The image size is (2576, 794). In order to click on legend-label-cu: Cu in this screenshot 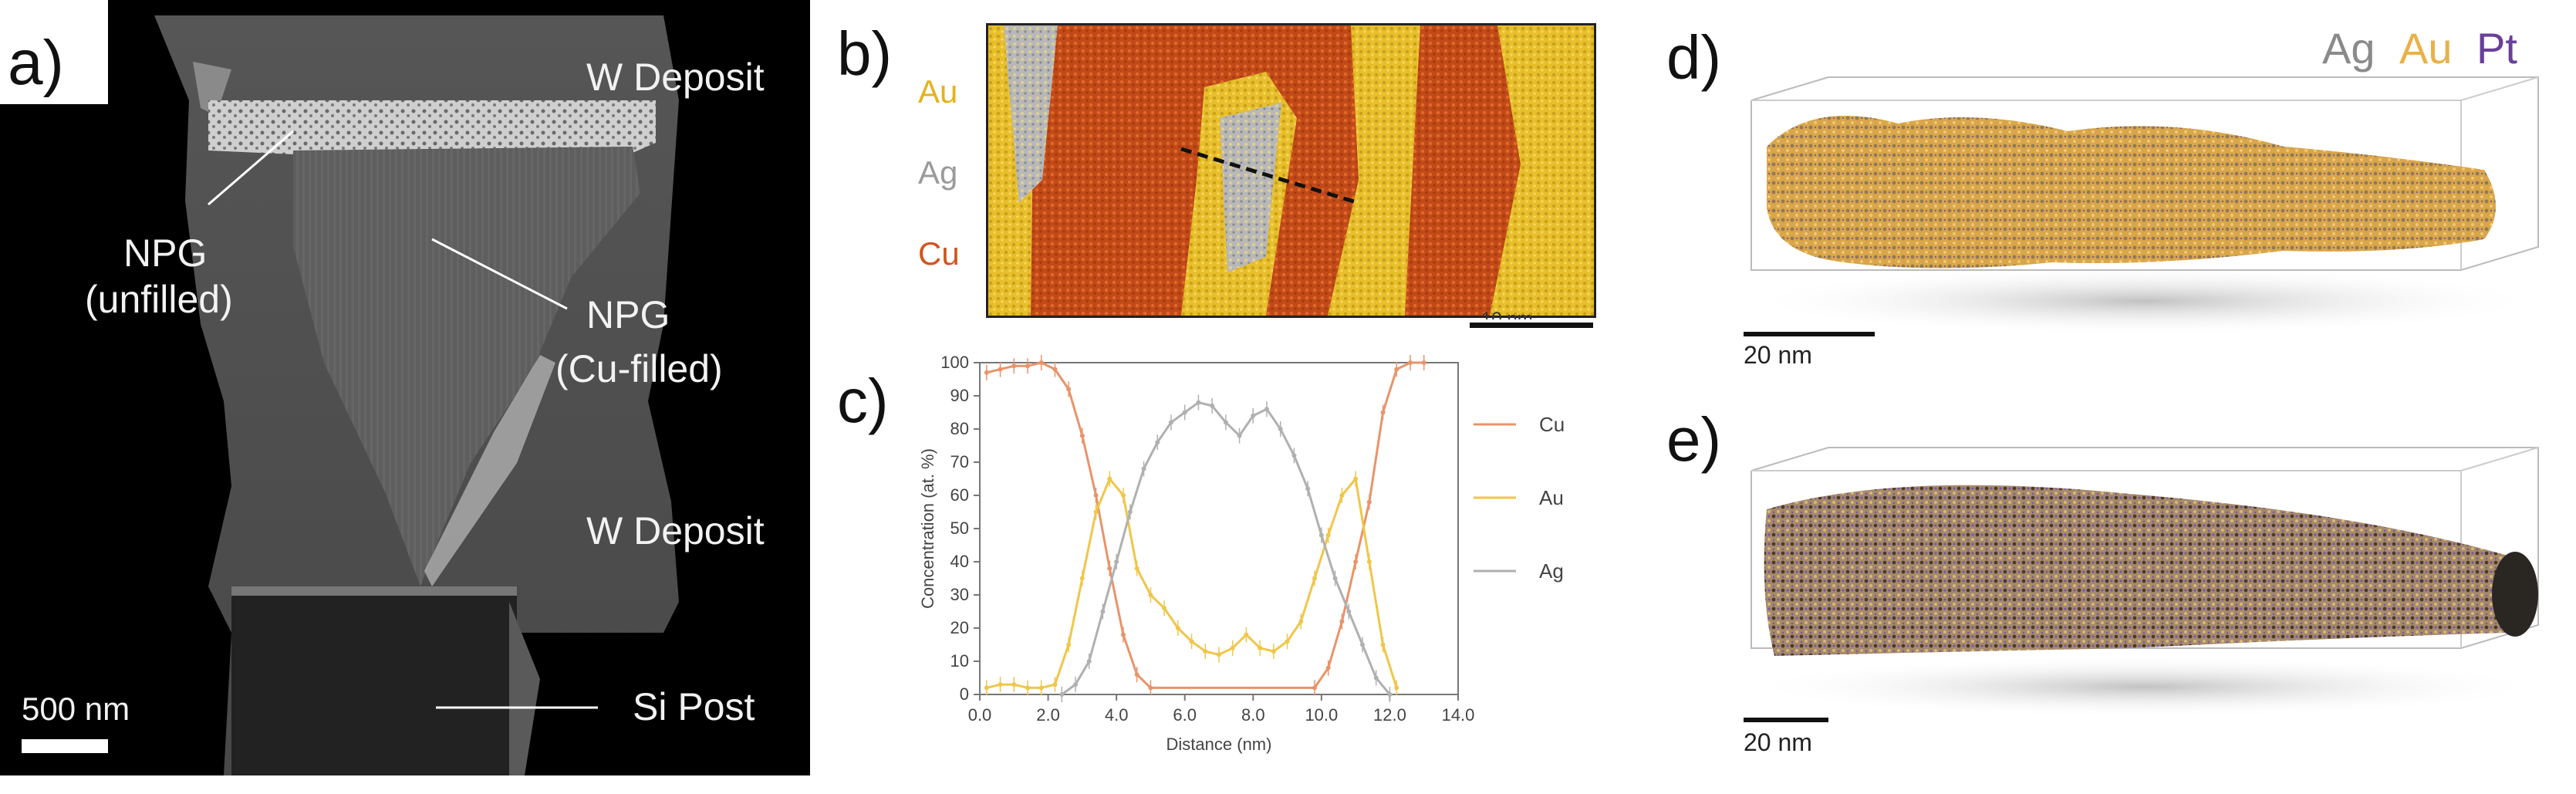, I will do `click(1552, 424)`.